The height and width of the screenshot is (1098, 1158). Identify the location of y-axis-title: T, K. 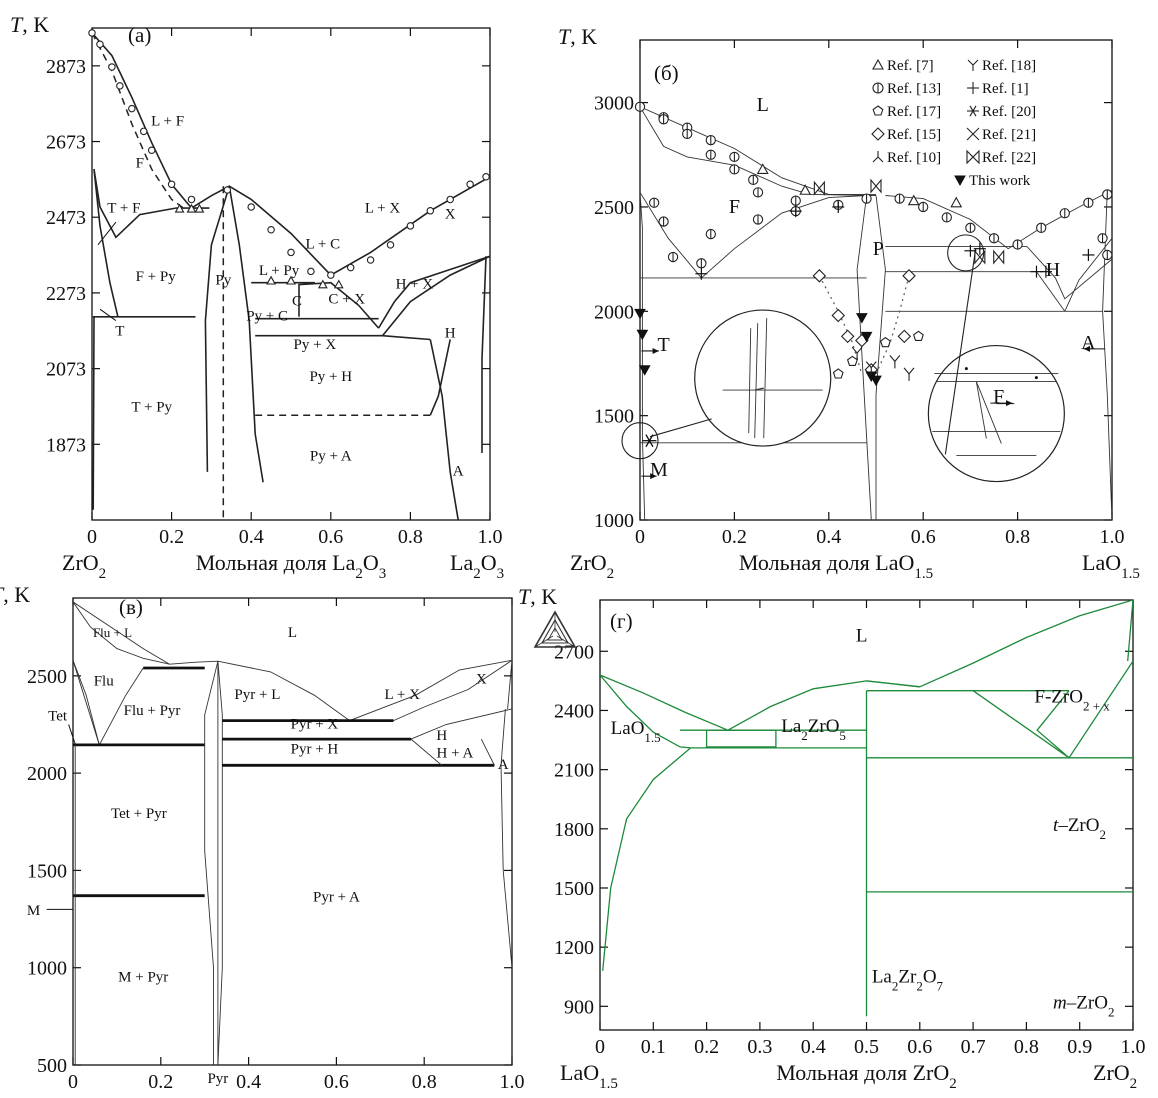
(537, 596).